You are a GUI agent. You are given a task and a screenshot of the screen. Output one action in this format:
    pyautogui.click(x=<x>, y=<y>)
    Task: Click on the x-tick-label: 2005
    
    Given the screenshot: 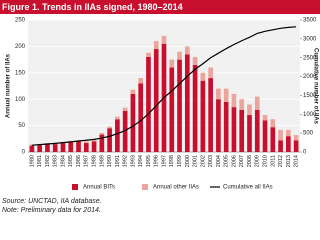 What is the action you would take?
    pyautogui.click(x=227, y=161)
    